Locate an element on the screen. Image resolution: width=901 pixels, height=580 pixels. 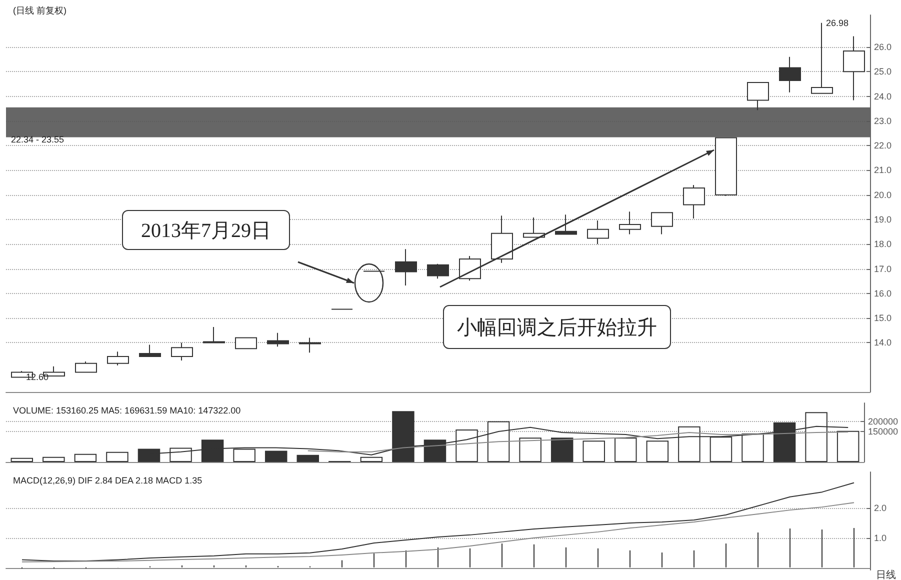
y-tick-label: 23.0 is located at coordinates (883, 121).